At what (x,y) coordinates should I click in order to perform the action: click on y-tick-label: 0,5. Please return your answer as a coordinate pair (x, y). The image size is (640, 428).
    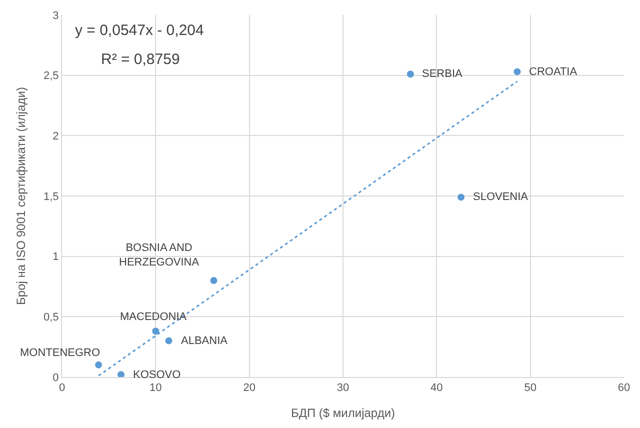
    Looking at the image, I should click on (51, 318).